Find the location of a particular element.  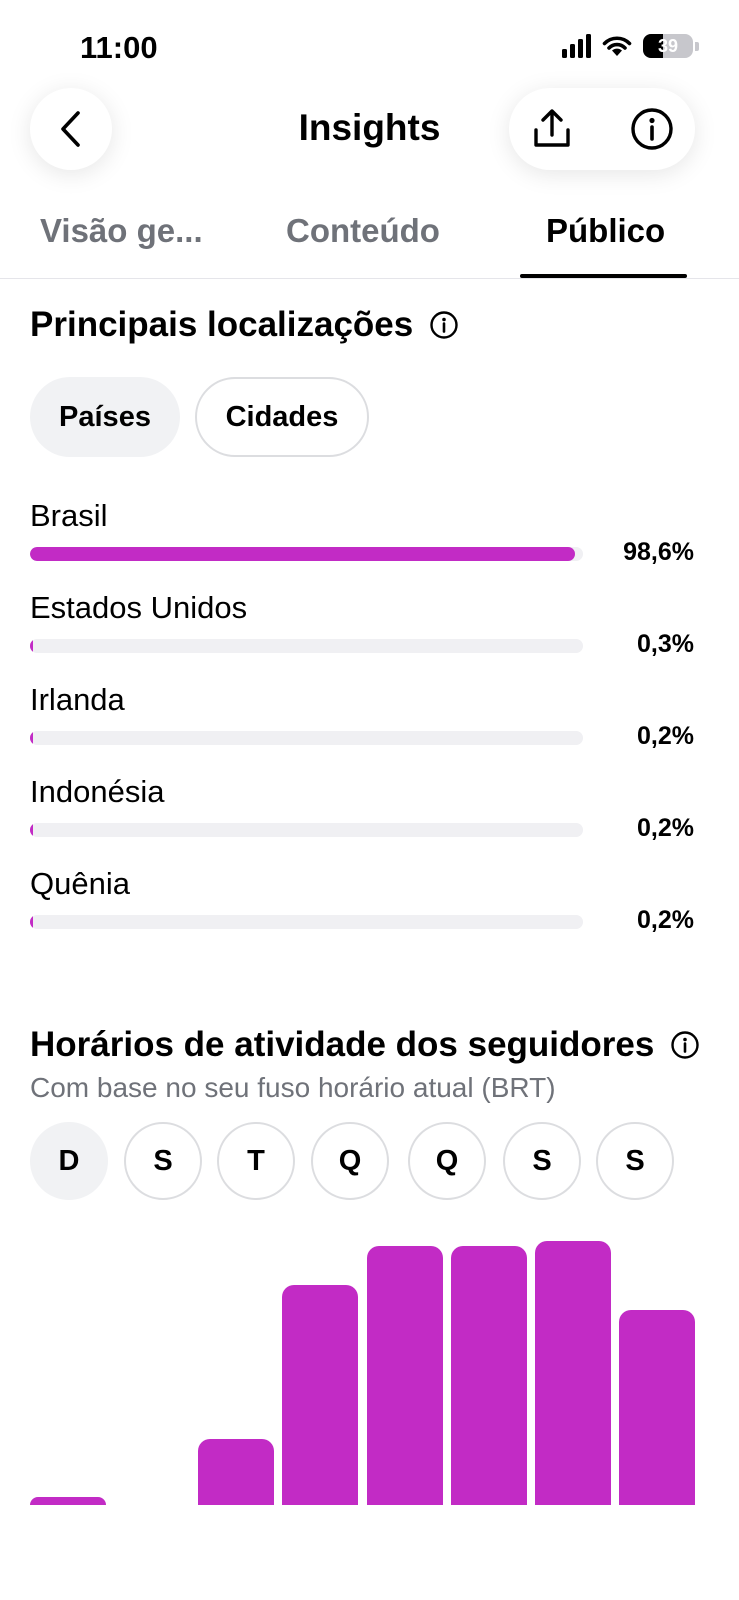

tab-bar: Visão ge... Conteúdo Público is located at coordinates (369, 239).